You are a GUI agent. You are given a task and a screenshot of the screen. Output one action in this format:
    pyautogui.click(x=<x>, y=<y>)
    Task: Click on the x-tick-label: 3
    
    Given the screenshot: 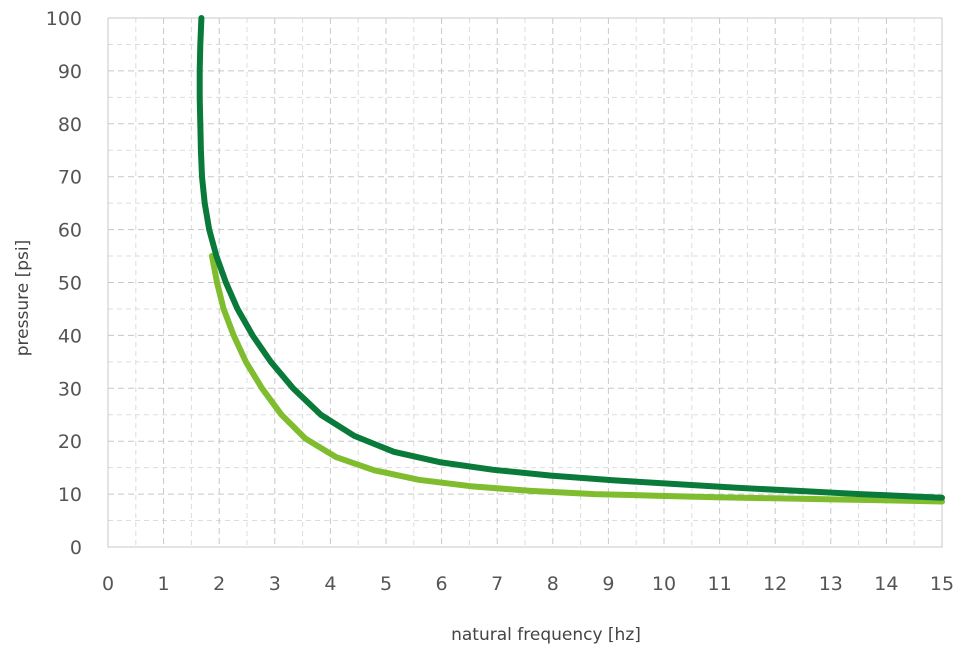 What is the action you would take?
    pyautogui.click(x=275, y=584)
    